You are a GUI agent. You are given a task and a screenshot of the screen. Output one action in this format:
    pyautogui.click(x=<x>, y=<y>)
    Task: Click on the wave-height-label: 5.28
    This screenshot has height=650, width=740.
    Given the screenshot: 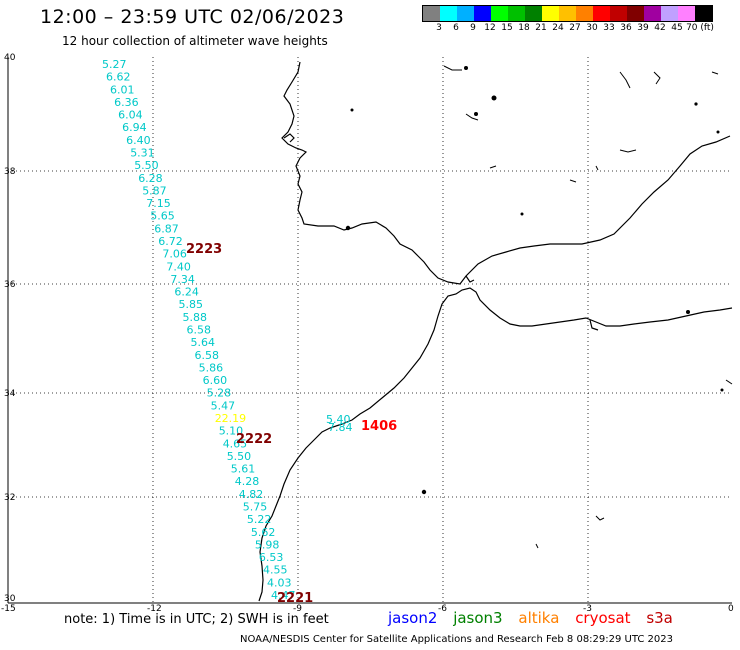 What is the action you would take?
    pyautogui.click(x=219, y=393)
    